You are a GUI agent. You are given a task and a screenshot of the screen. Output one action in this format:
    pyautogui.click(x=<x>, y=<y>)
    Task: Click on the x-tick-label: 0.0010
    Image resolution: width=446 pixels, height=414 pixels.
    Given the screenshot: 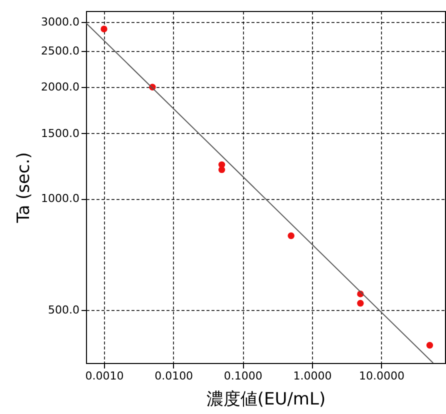 What is the action you would take?
    pyautogui.click(x=104, y=376)
    